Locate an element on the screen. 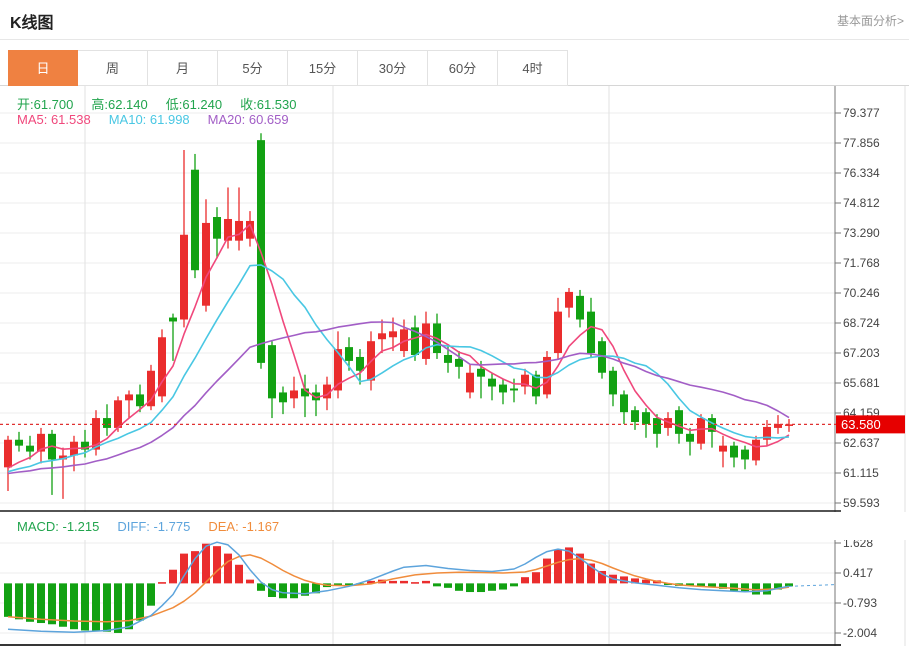  dea-line is located at coordinates (398, 588).